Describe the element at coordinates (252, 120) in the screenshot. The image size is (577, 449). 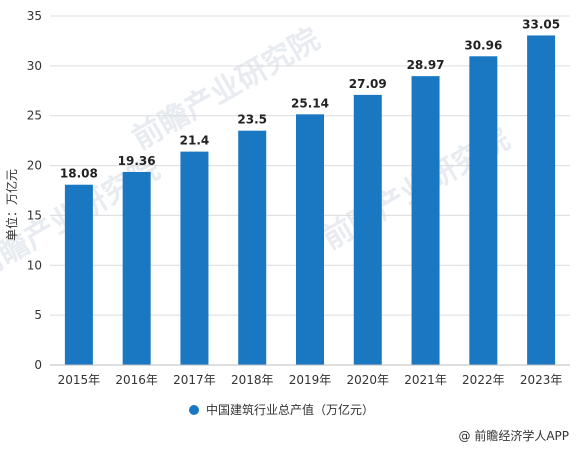
I see `bar-value-label: 23.5` at that location.